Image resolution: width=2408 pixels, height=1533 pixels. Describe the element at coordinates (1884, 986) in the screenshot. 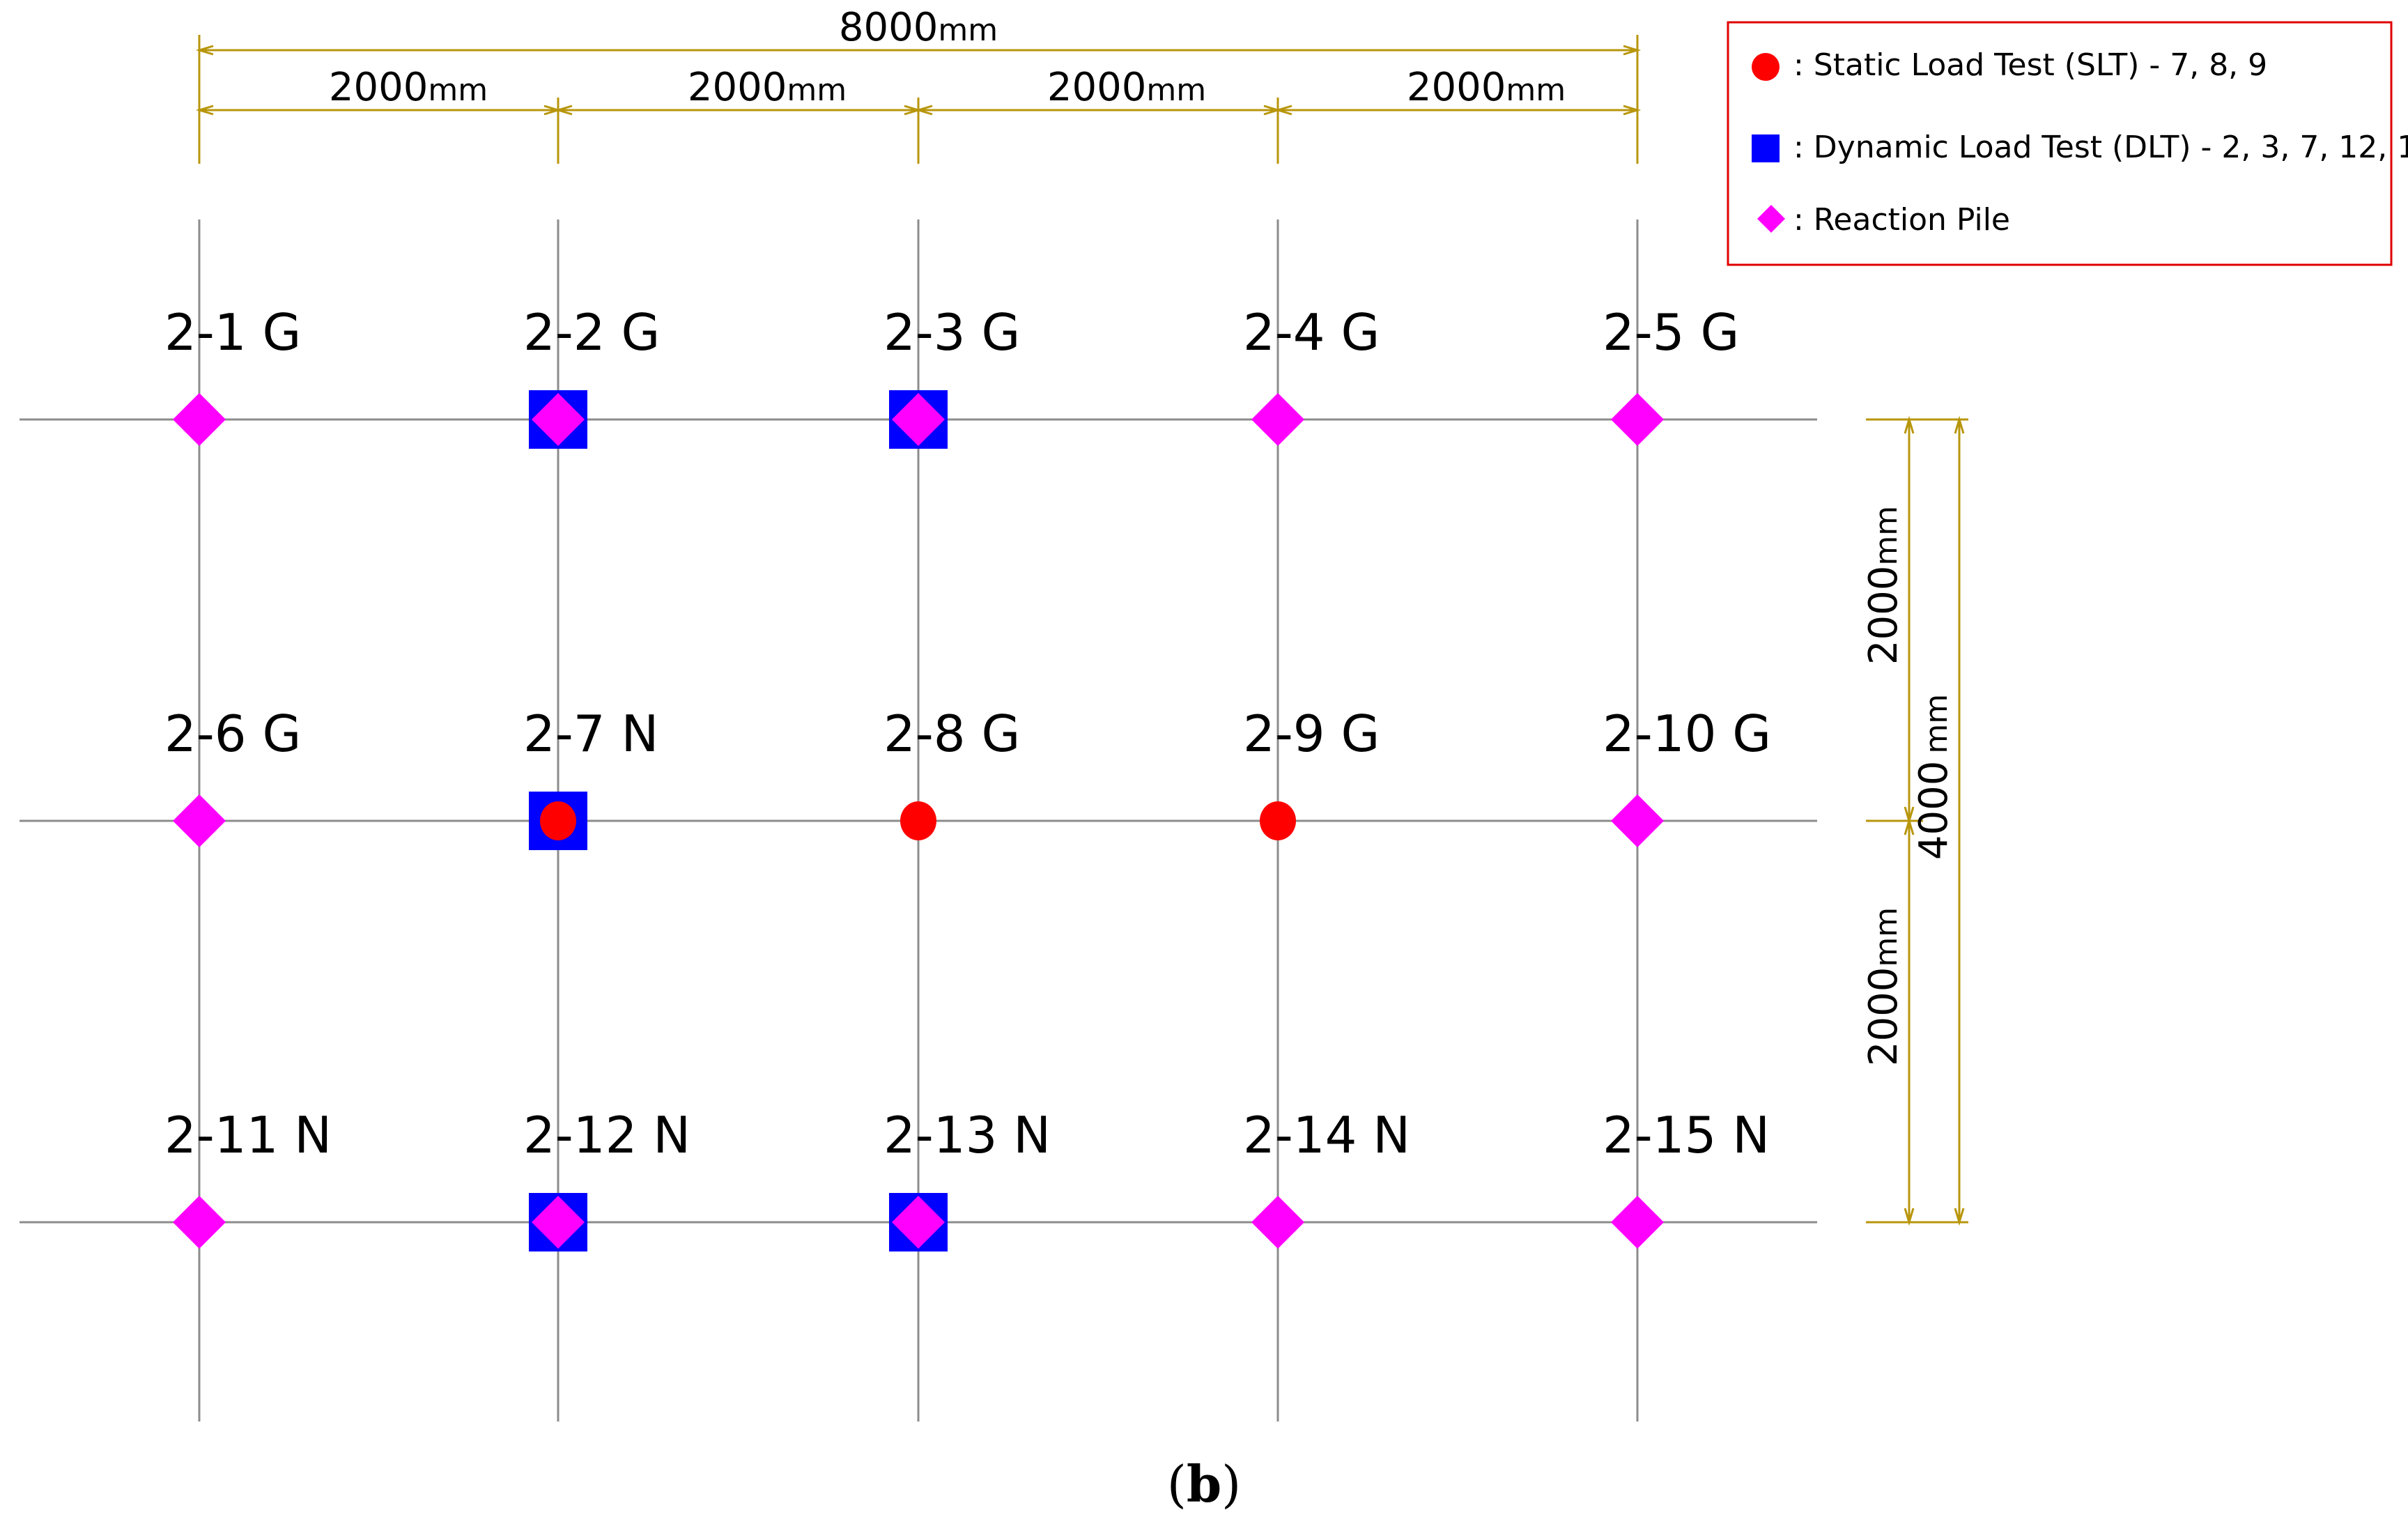

I see `vertical-span-dim-label-2: 2000mm` at that location.